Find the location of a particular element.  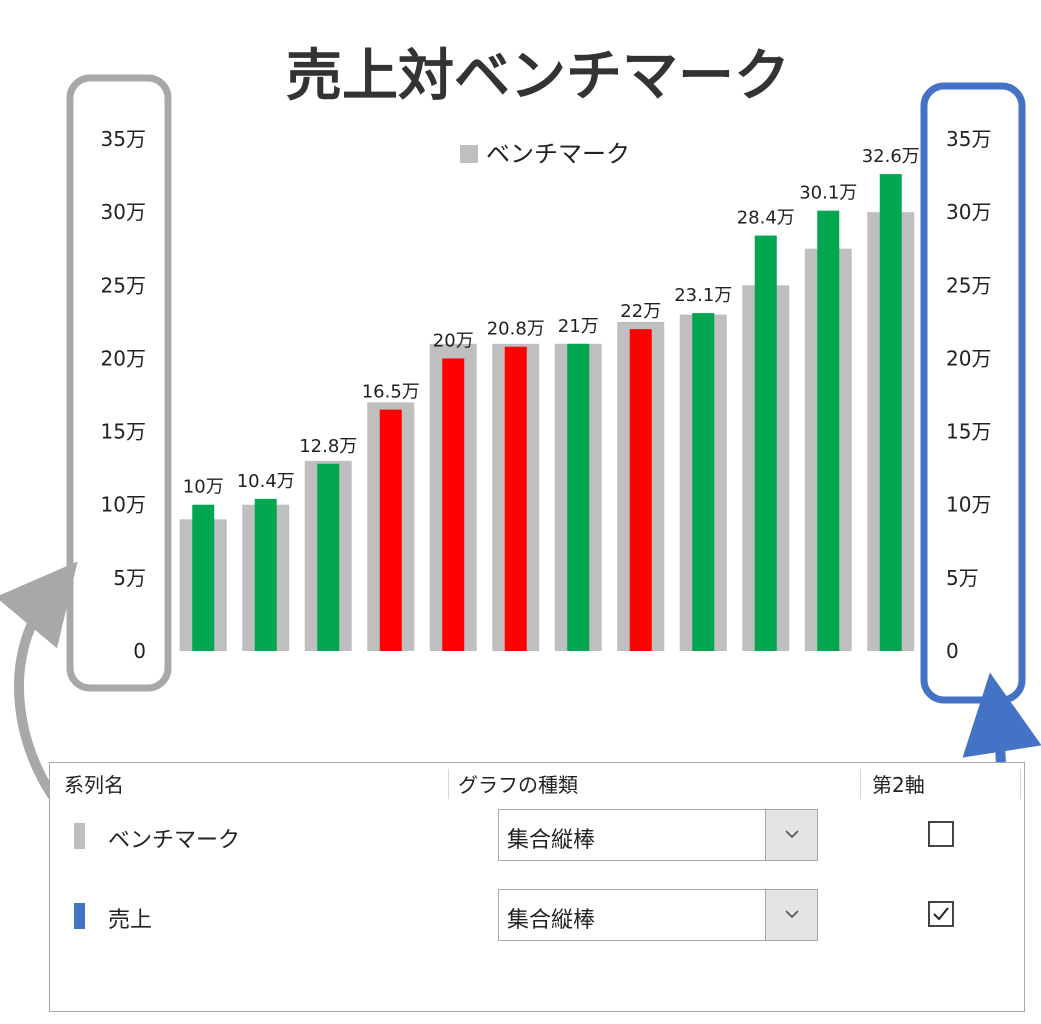

checkmark-icon is located at coordinates (941, 914).